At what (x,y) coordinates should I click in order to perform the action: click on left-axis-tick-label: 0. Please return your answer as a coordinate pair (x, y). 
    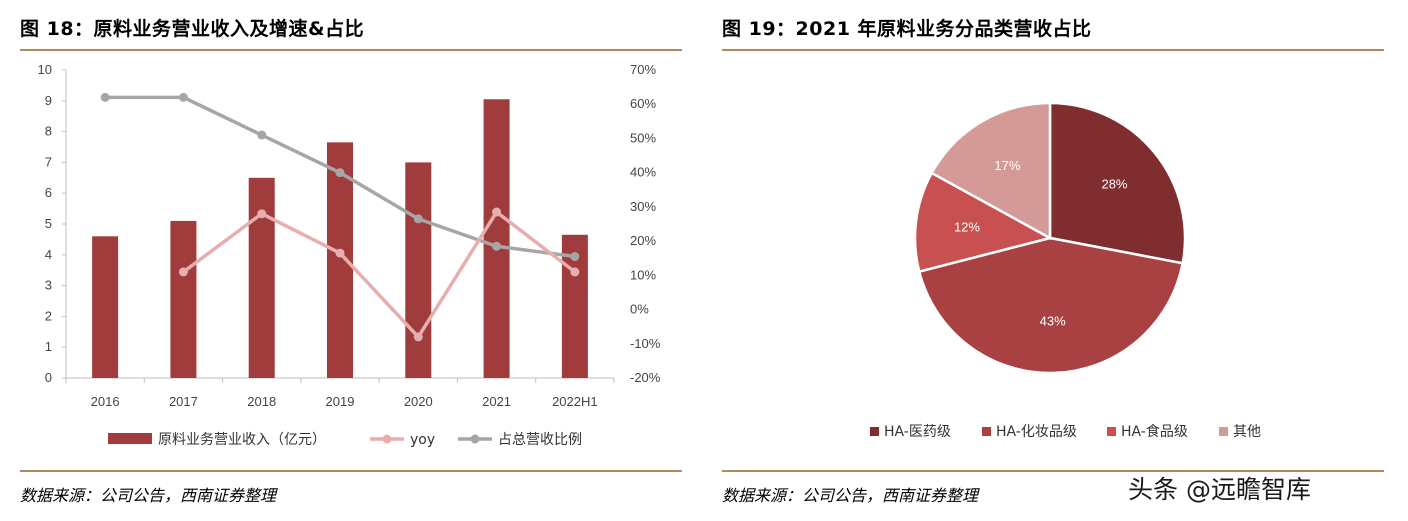
    Looking at the image, I should click on (48, 377).